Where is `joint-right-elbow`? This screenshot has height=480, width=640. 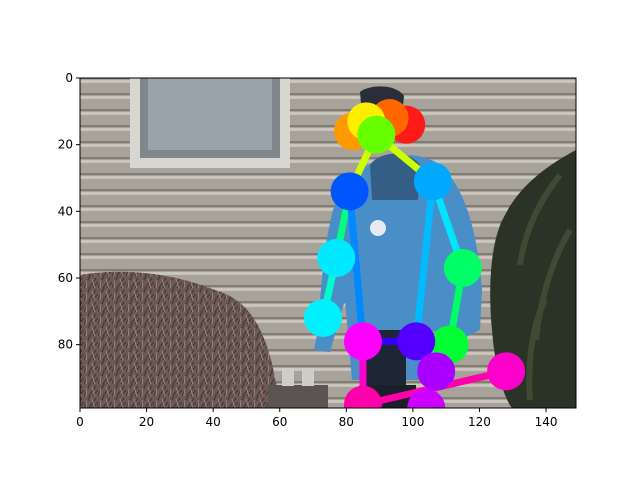 joint-right-elbow is located at coordinates (336, 258).